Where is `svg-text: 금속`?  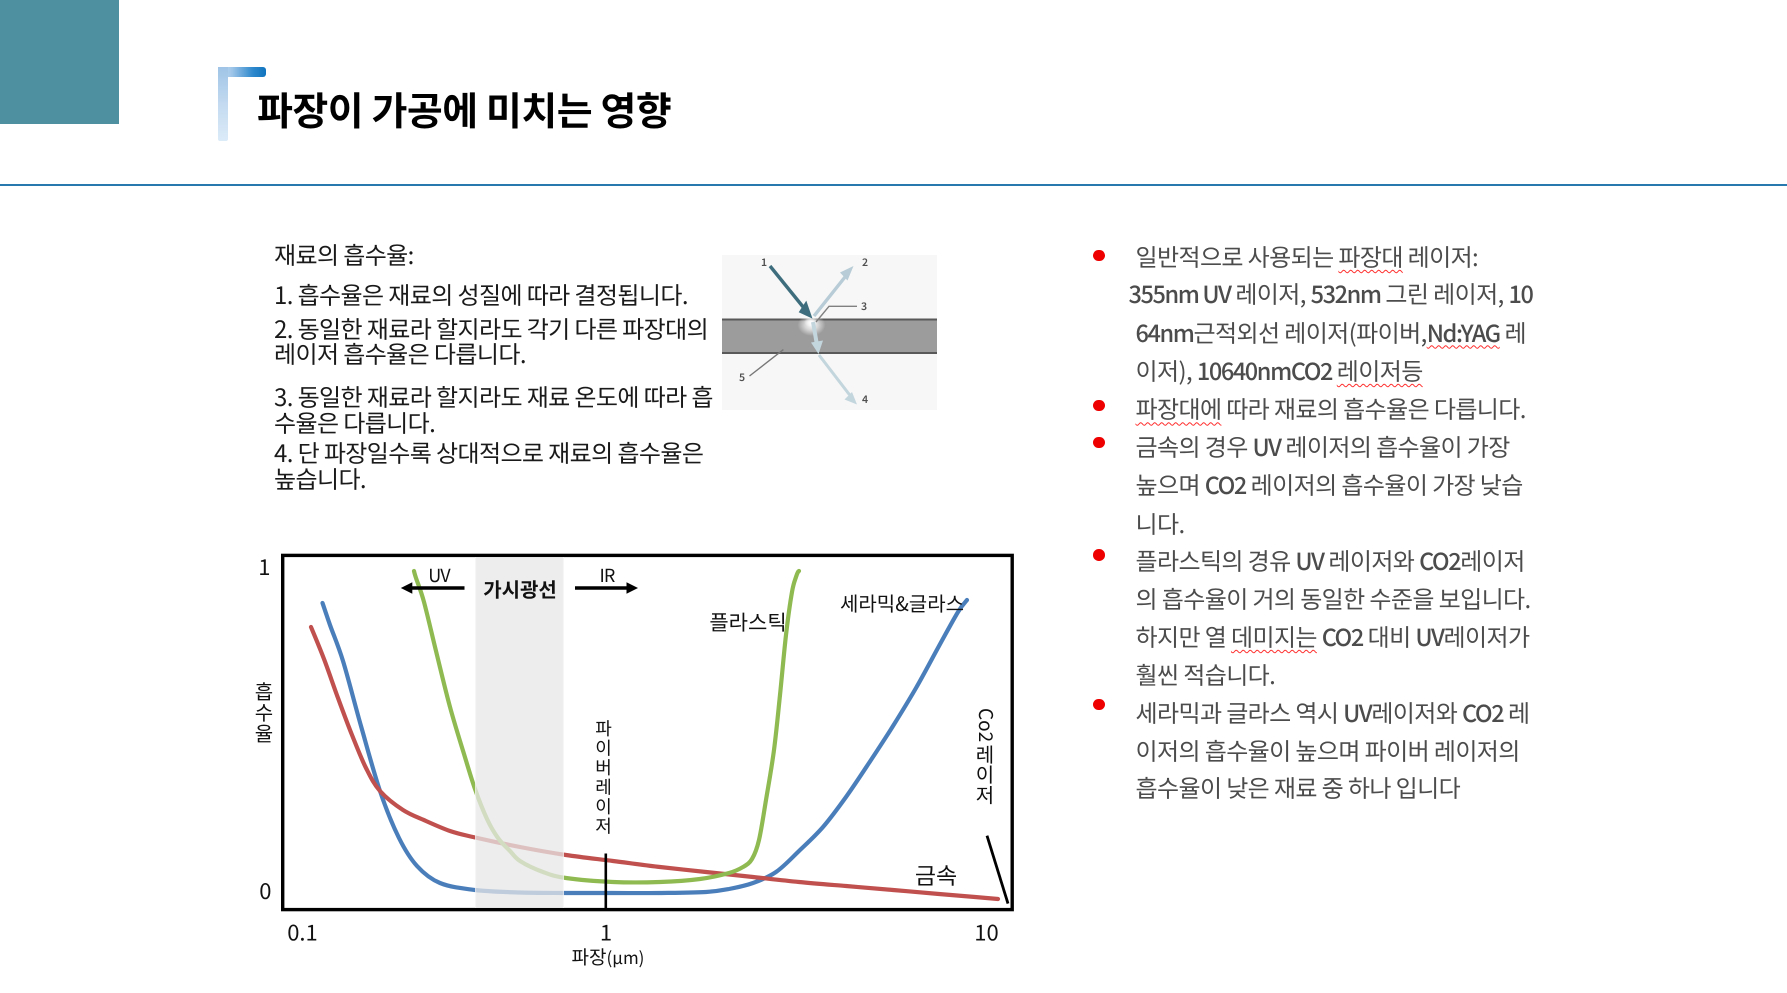
svg-text: 금속 is located at coordinates (936, 874).